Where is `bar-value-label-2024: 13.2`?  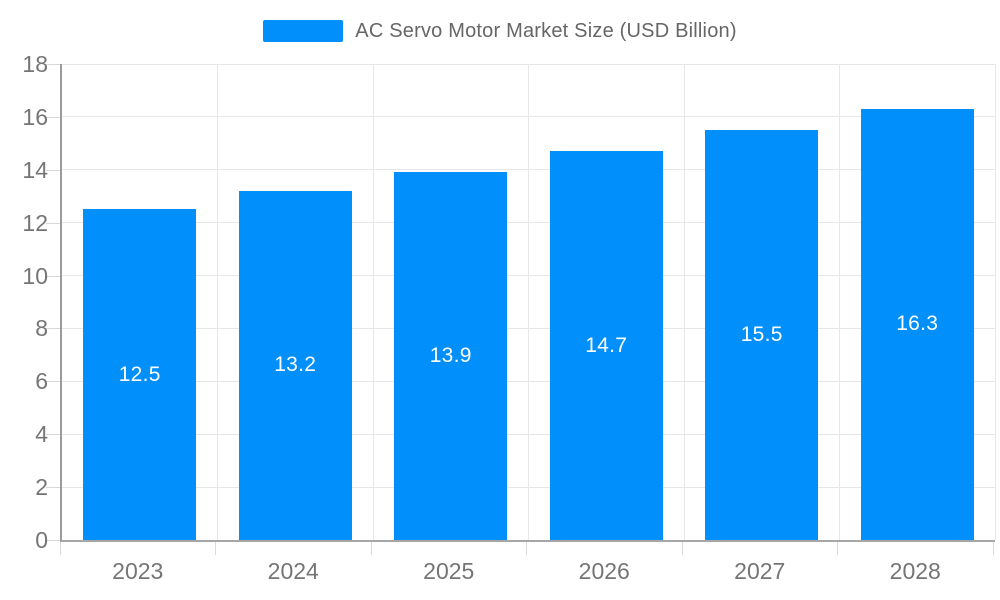
bar-value-label-2024: 13.2 is located at coordinates (295, 365).